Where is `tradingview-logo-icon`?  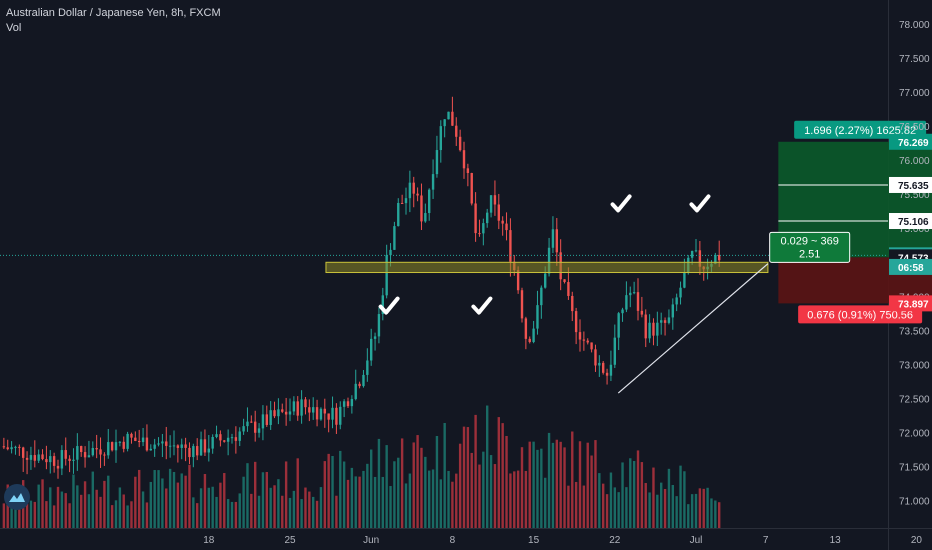
tradingview-logo-icon is located at coordinates (17, 497).